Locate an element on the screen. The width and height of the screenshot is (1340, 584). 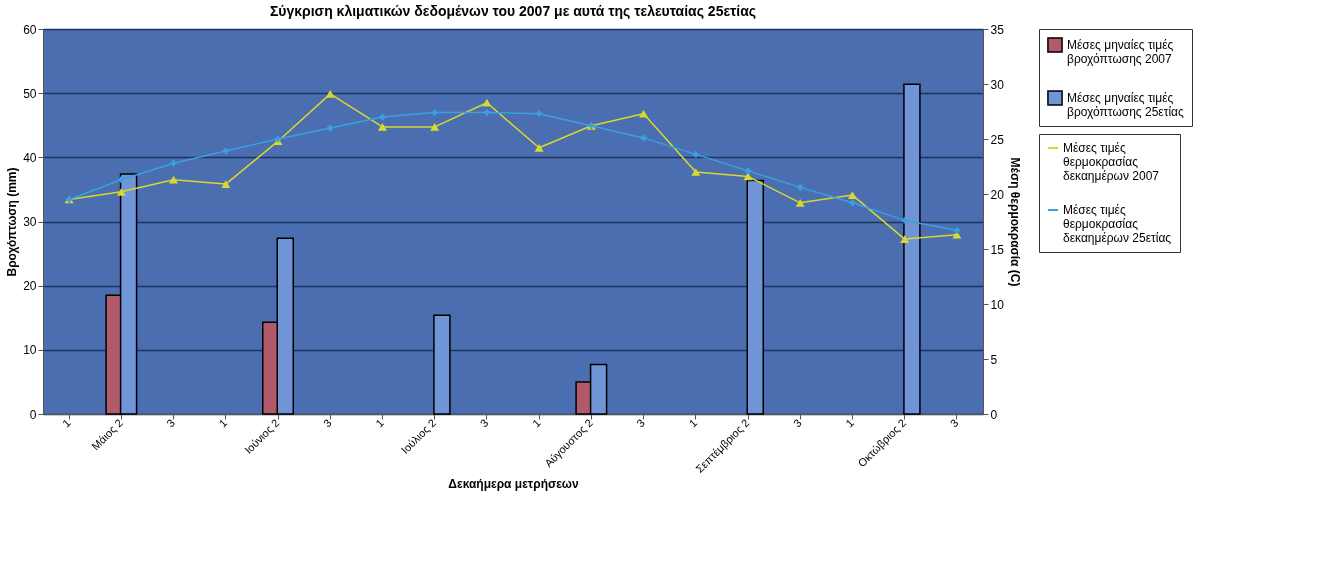
y-axis-title: Βροχόπτωση (mm) is located at coordinates (12, 222).